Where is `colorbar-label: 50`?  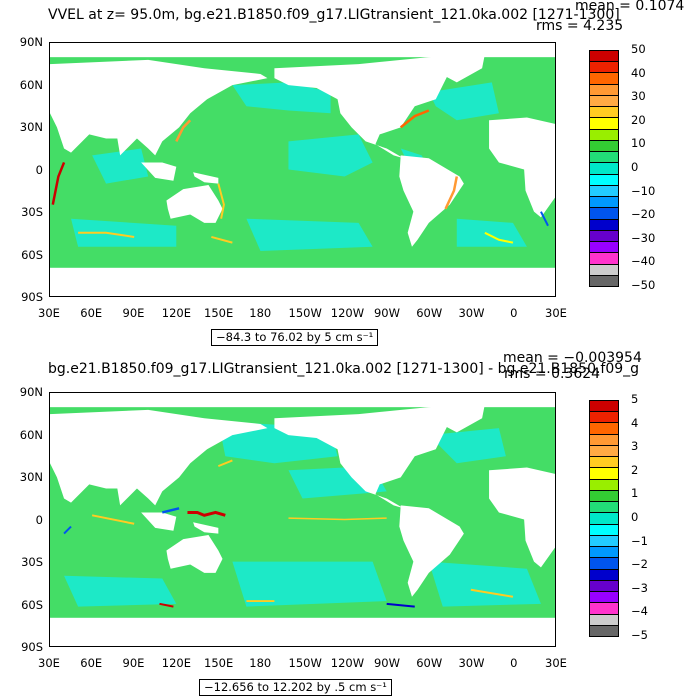 colorbar-label: 50 is located at coordinates (638, 49).